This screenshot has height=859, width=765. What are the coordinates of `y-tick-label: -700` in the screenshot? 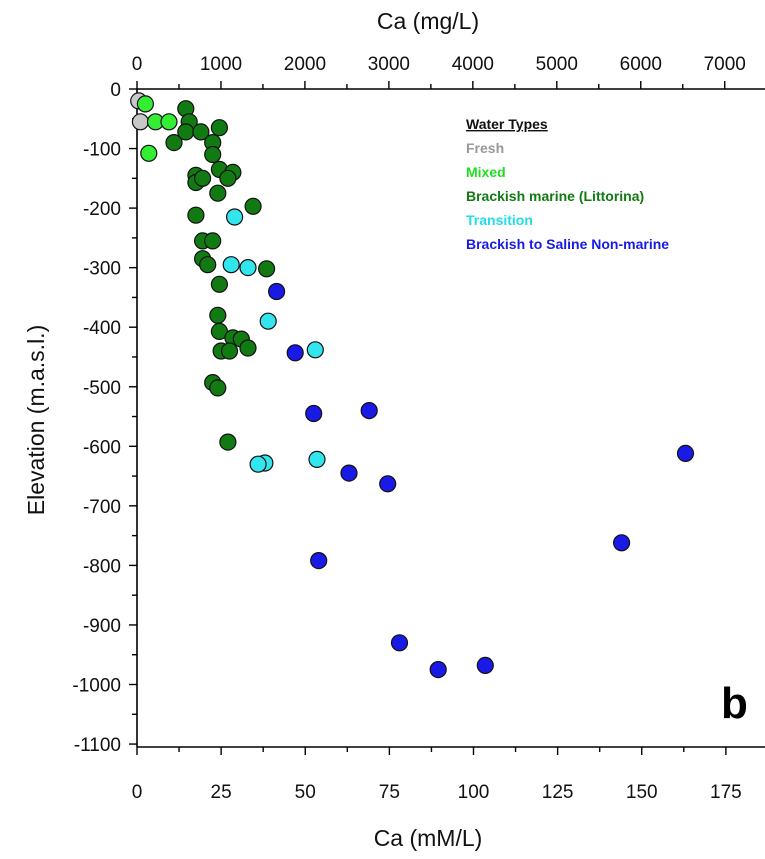 It's located at (102, 507).